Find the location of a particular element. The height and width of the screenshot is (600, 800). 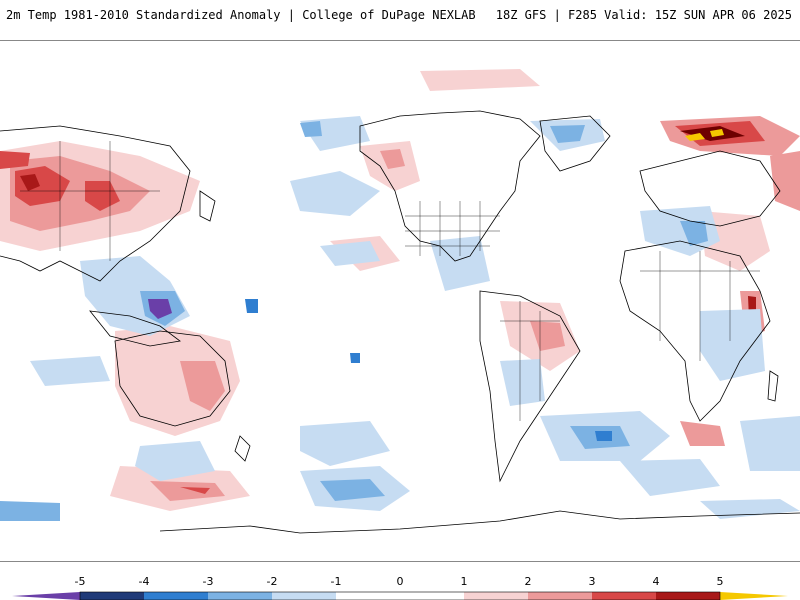

colorbar-bin-n2 is located at coordinates (240, 596).